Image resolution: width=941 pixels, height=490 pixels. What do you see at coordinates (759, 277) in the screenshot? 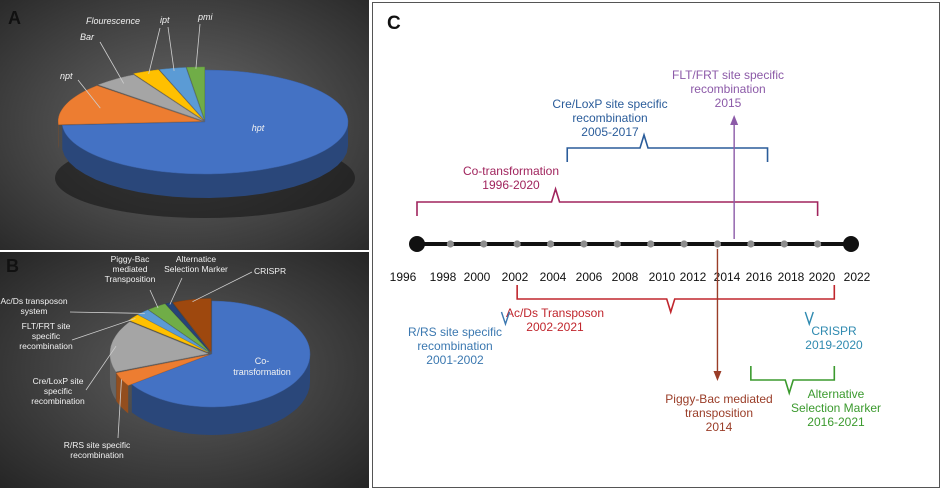
I see `timeline-tick-label: 2016` at bounding box center [759, 277].